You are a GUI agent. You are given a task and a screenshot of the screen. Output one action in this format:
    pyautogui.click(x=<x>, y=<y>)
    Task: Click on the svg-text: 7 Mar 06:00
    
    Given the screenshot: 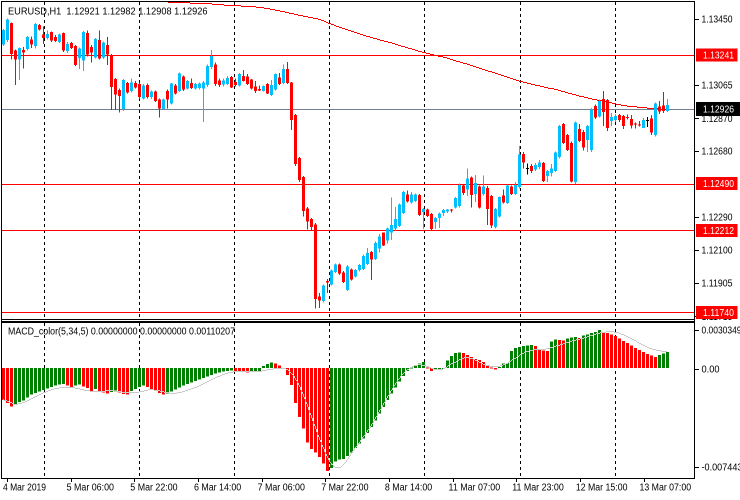 What is the action you would take?
    pyautogui.click(x=282, y=488)
    